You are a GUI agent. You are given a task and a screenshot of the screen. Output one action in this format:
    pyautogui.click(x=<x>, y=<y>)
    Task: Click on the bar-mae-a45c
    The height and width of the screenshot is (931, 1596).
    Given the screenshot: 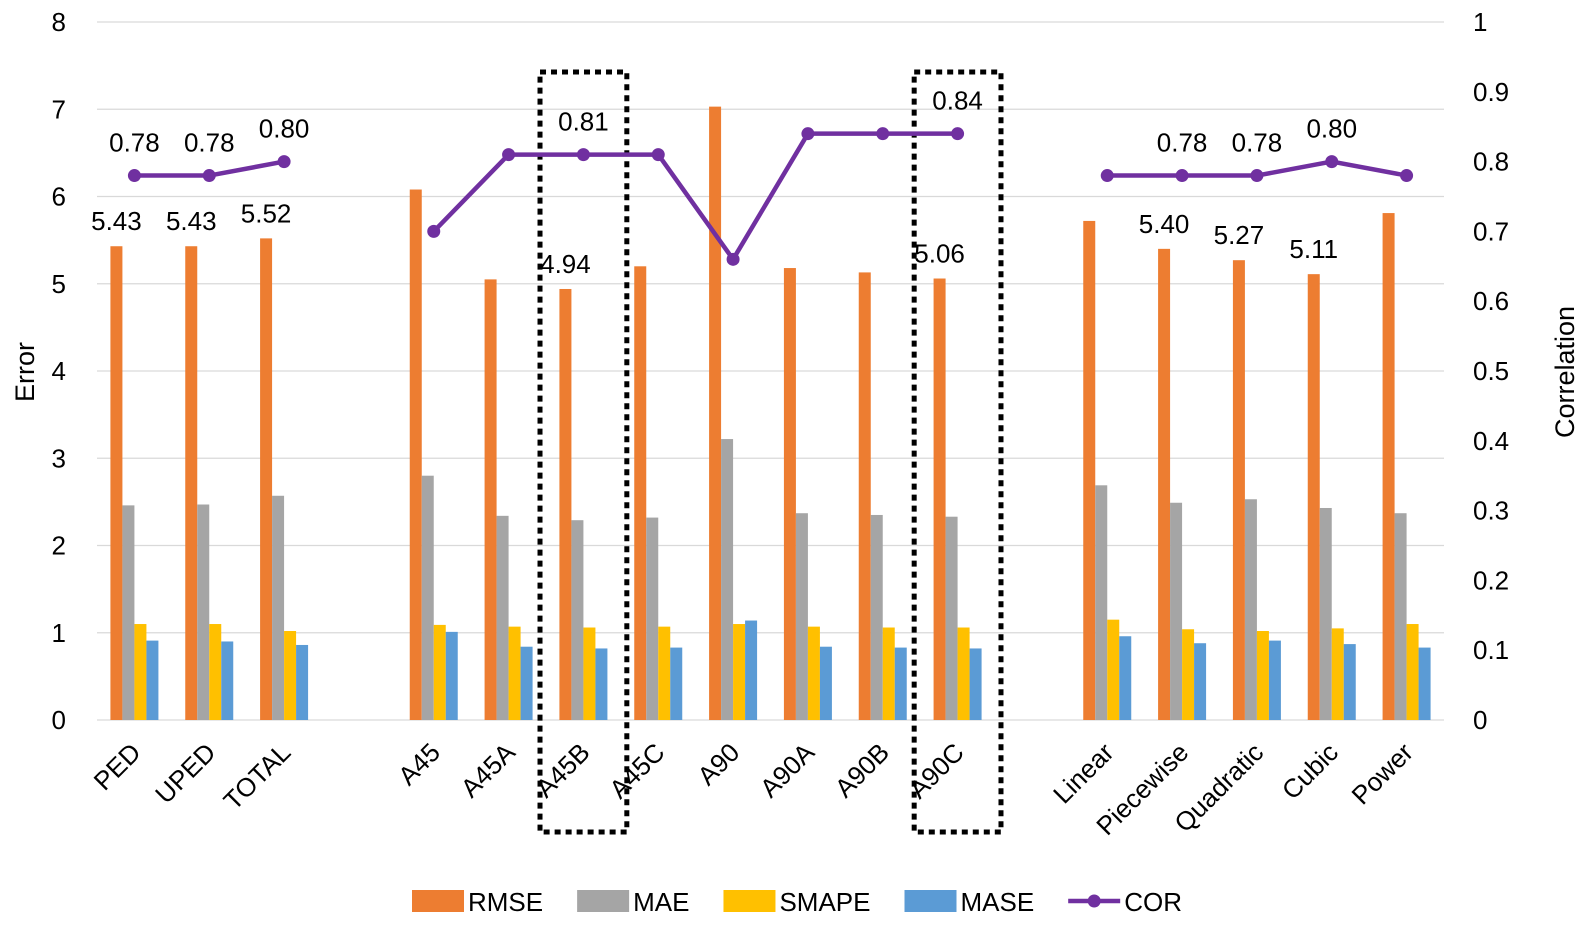 What is the action you would take?
    pyautogui.click(x=652, y=618)
    